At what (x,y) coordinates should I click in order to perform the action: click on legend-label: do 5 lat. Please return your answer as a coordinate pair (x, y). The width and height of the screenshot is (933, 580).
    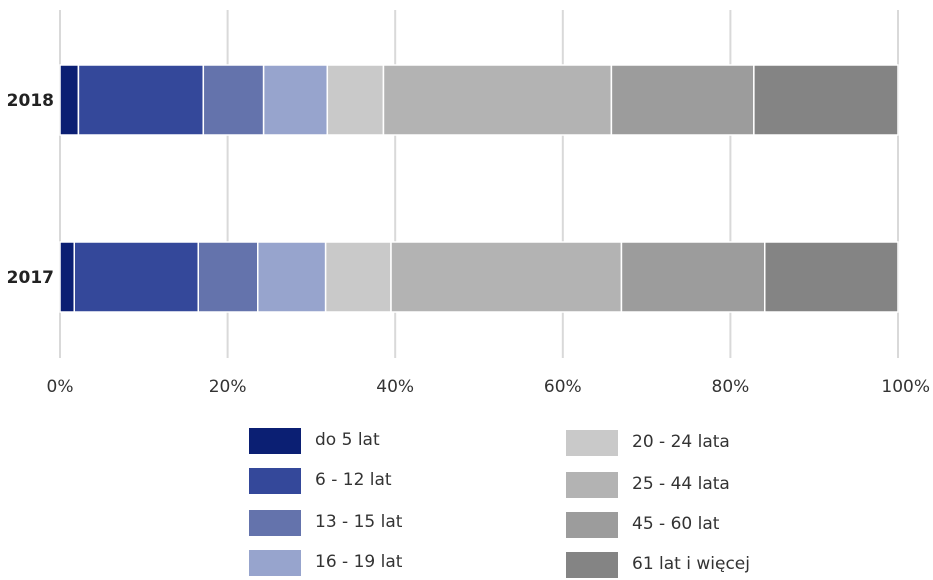
    Looking at the image, I should click on (347, 440).